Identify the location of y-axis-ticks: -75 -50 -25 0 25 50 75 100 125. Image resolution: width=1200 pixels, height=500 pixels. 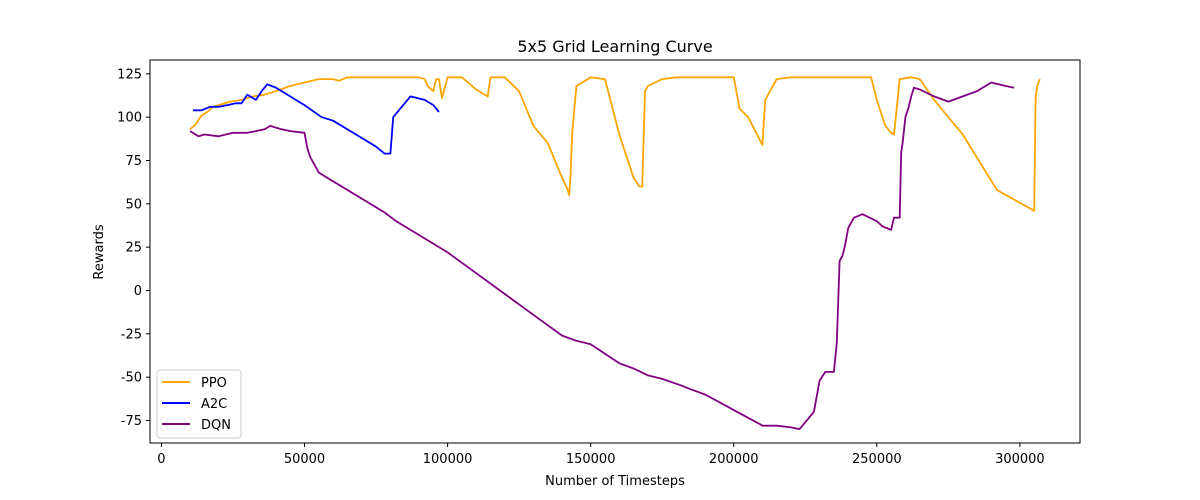
(133, 248).